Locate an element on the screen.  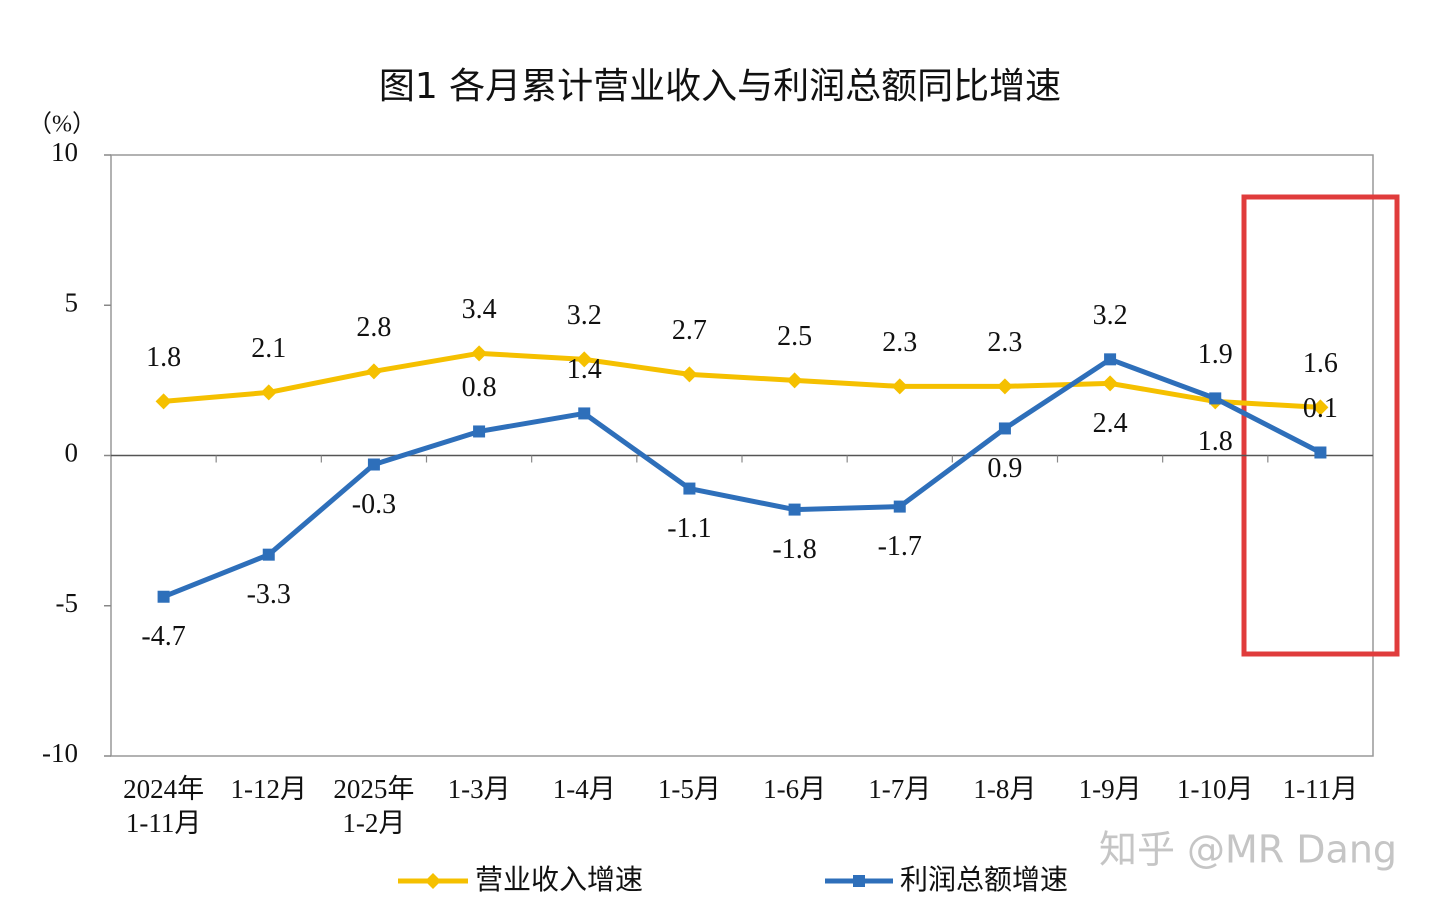
data-label: -1.1 is located at coordinates (689, 528).